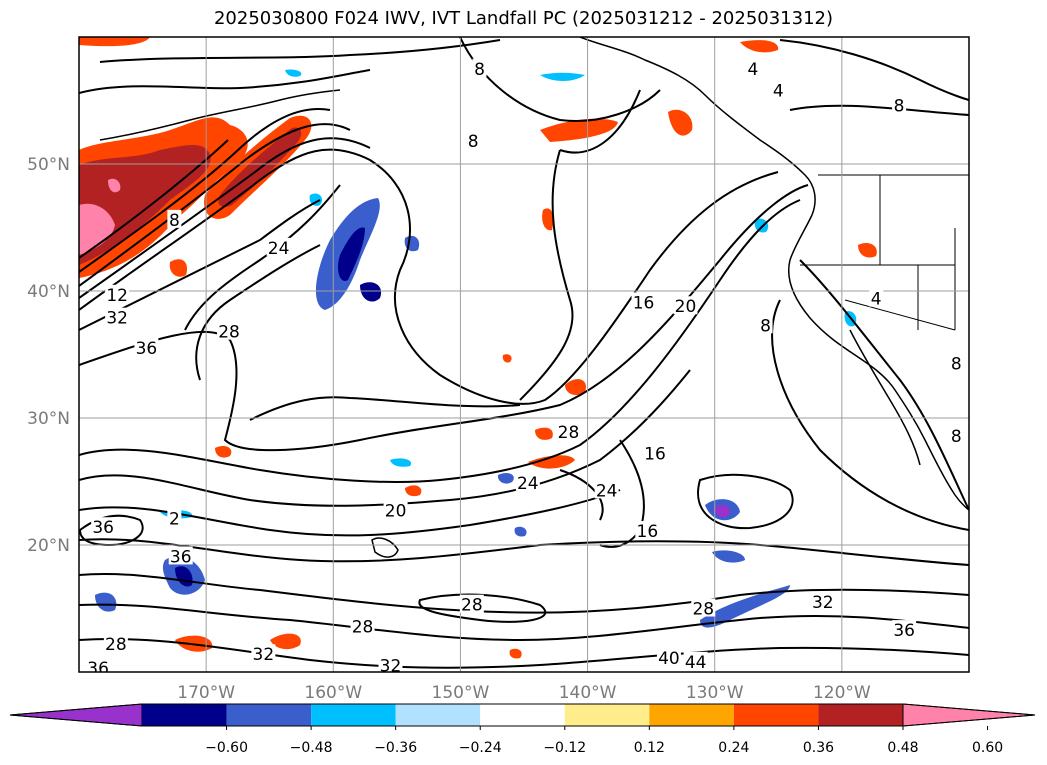  I want to click on contour-label: 12, so click(117, 296).